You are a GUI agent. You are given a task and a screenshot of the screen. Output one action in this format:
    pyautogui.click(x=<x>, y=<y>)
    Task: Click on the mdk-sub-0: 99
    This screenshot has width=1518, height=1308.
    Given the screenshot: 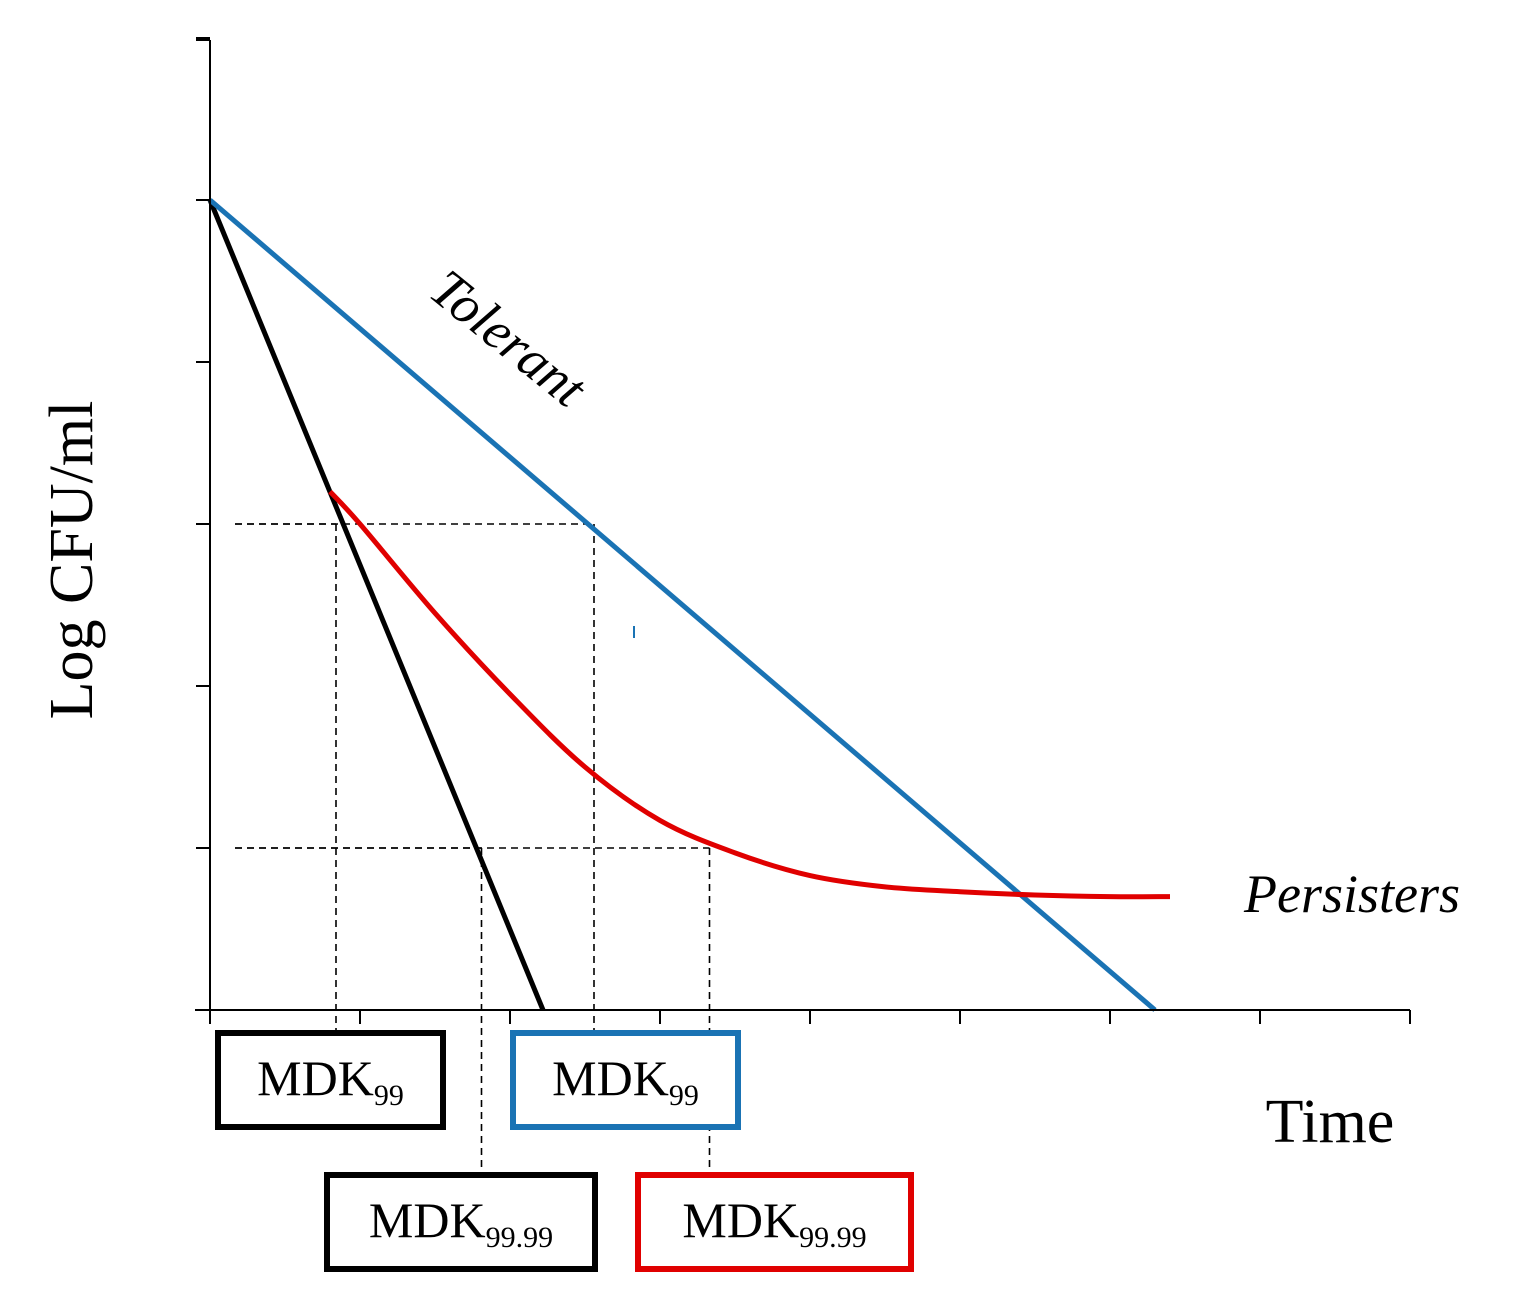 What is the action you would take?
    pyautogui.click(x=389, y=1095)
    